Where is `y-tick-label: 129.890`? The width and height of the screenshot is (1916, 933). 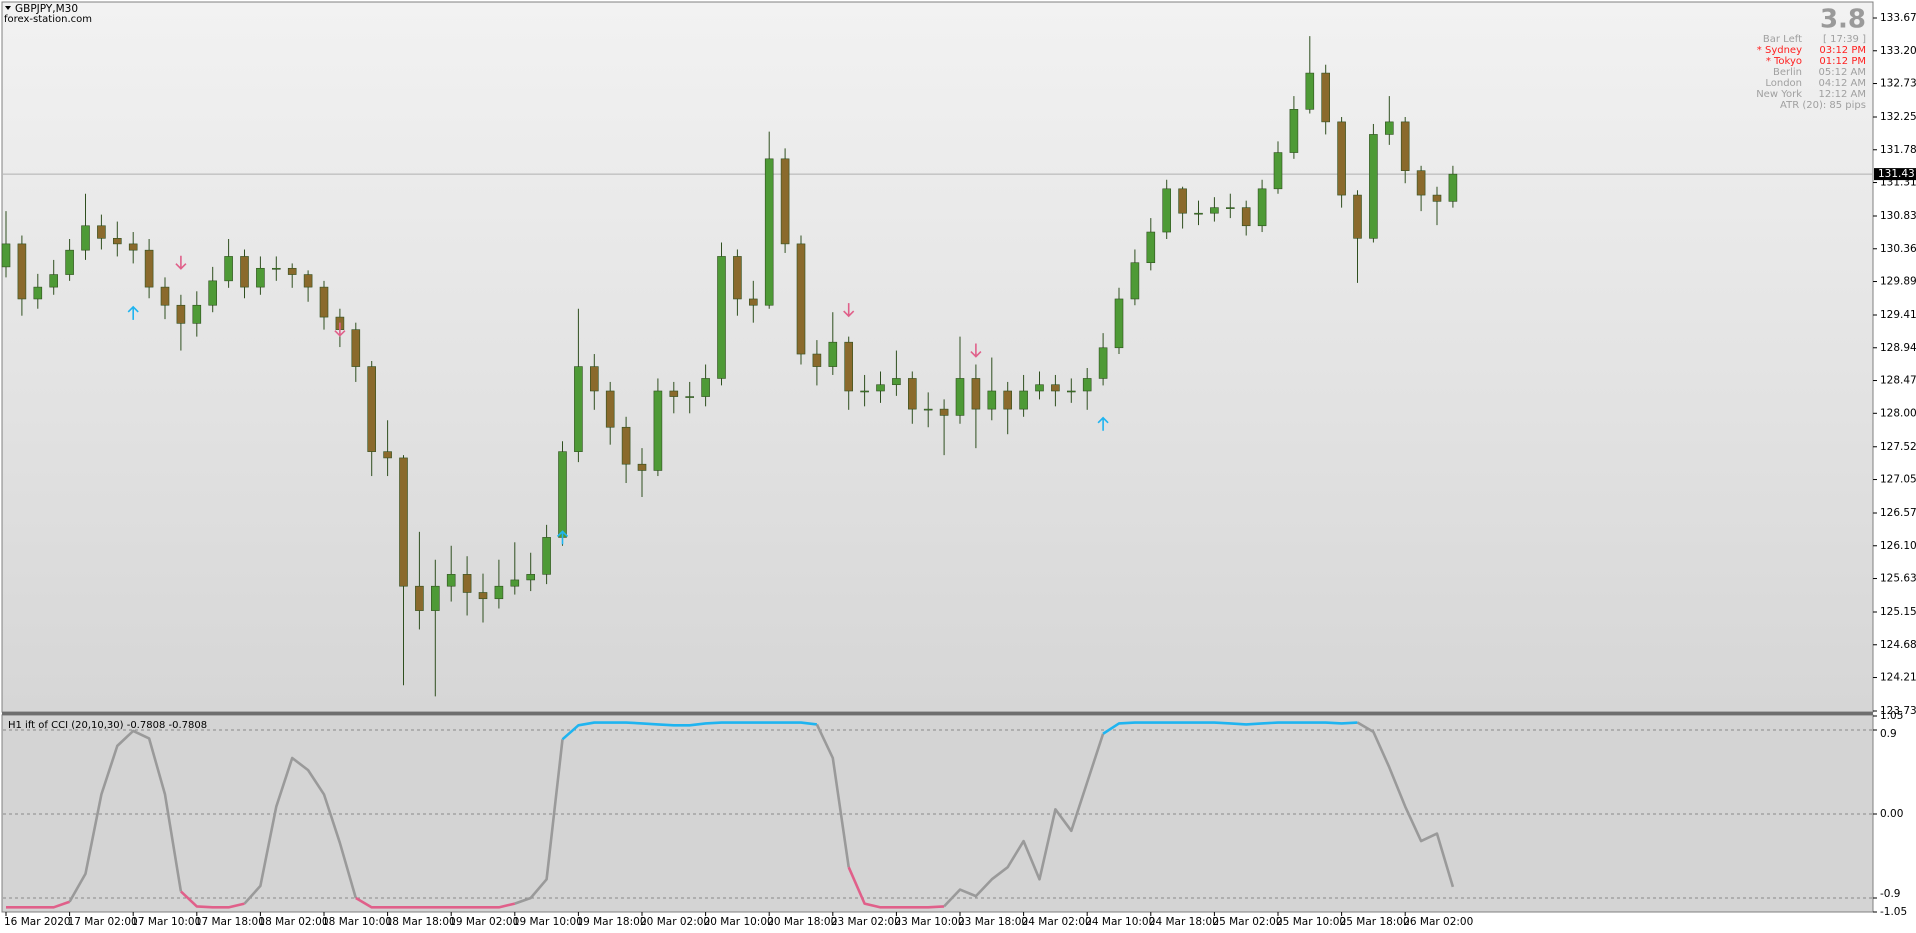 y-tick-label: 129.890 is located at coordinates (1898, 282).